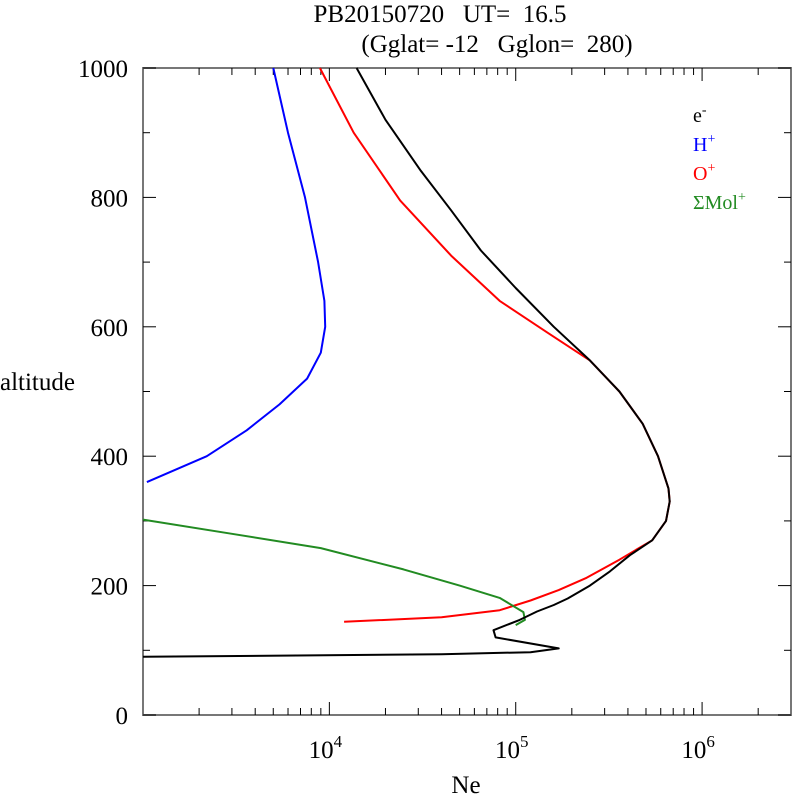 Image resolution: width=792 pixels, height=796 pixels. What do you see at coordinates (439, 14) in the screenshot?
I see `chart-title: PB20150720 UT= 16.5` at bounding box center [439, 14].